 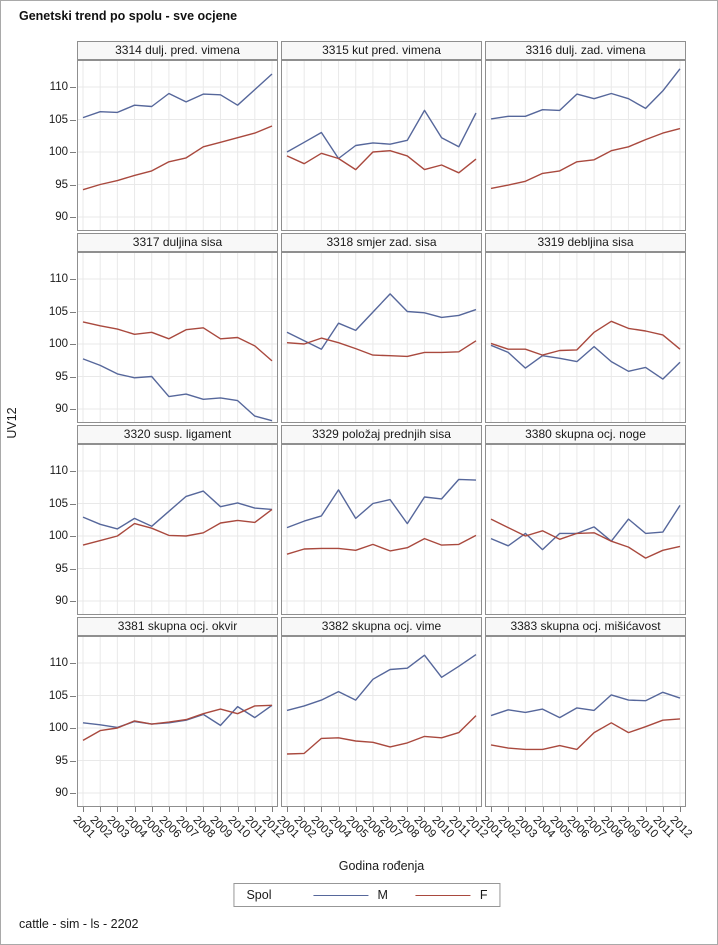 I want to click on chart-panel-3317: 3317 duljina sisa, so click(x=177, y=328).